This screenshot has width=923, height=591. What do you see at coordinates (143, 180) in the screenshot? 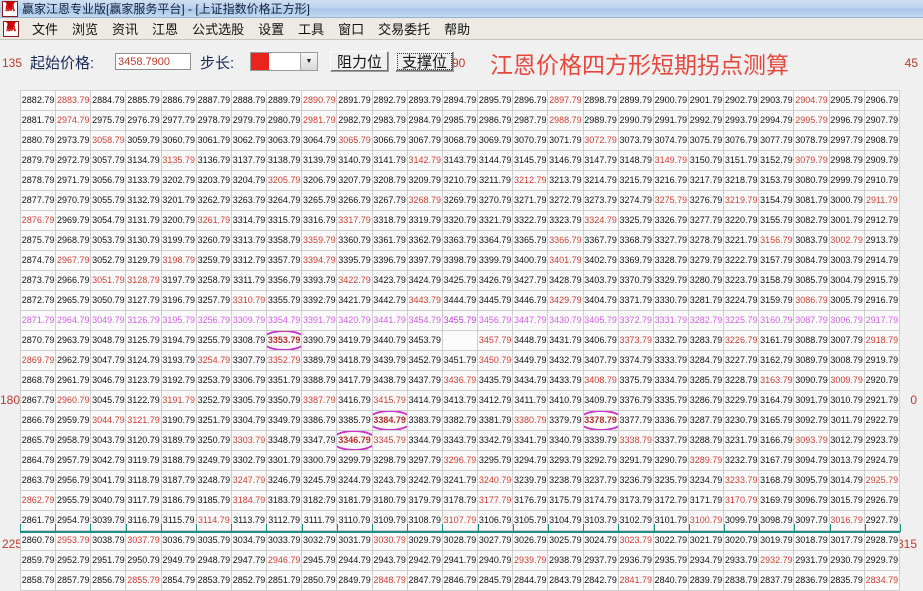
I see `gann-cell: 3133.79` at bounding box center [143, 180].